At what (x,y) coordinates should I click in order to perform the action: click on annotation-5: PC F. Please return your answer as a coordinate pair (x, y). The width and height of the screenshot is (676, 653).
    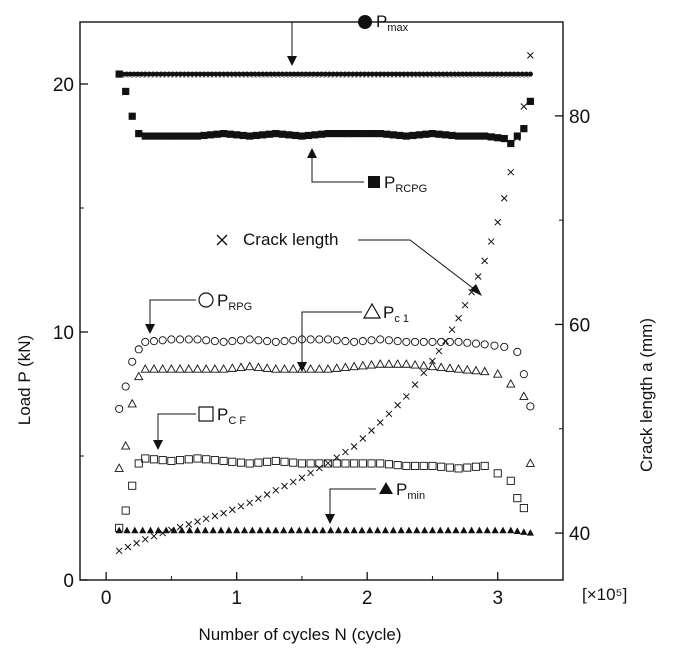
    Looking at the image, I should click on (199, 427).